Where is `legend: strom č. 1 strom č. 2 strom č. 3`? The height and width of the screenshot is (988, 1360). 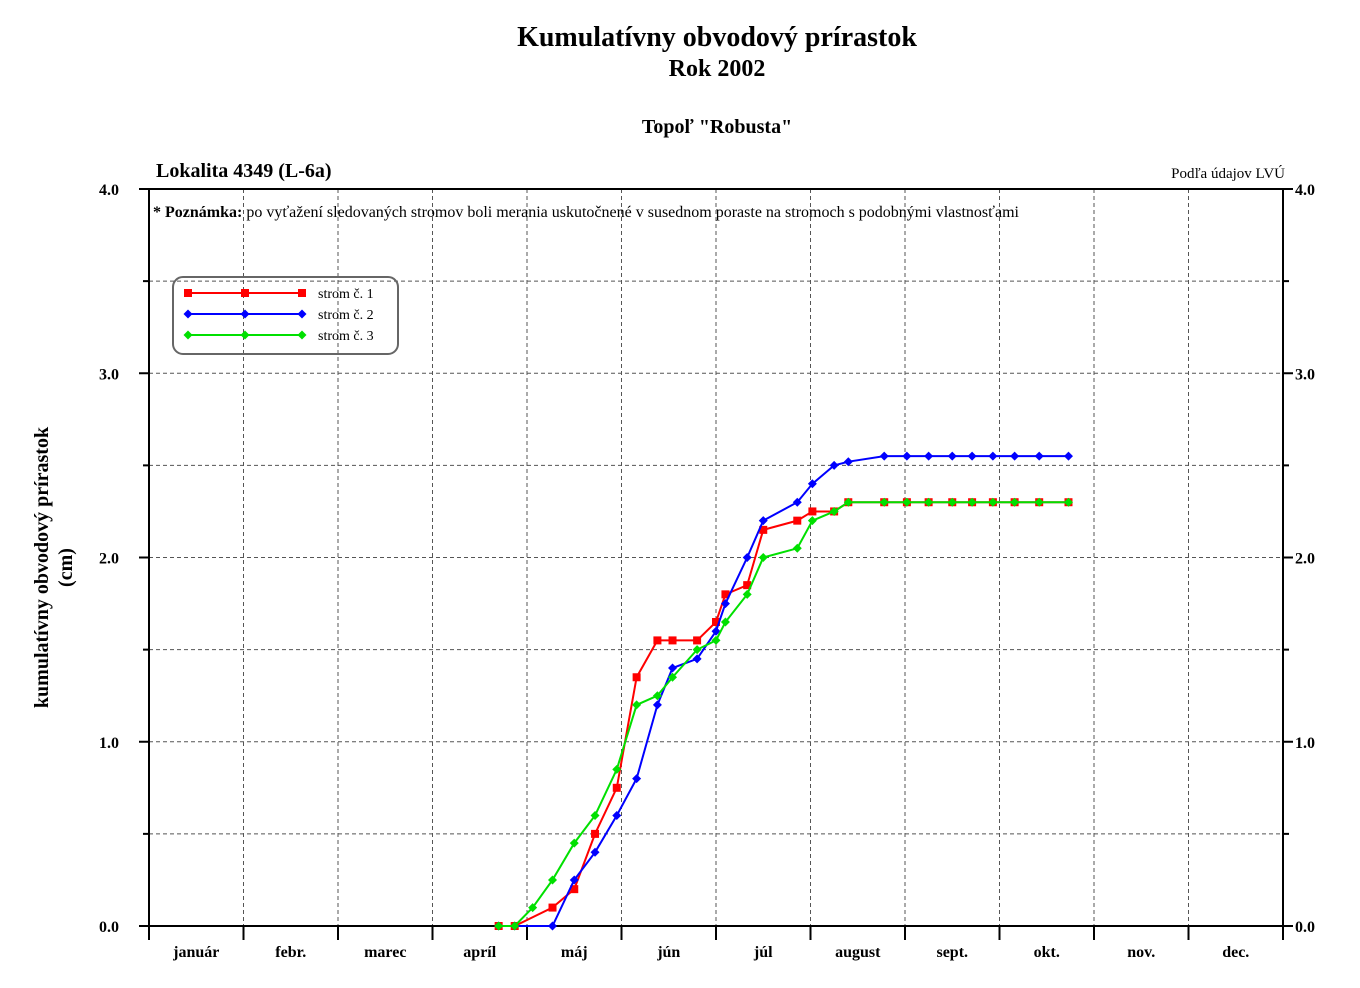
legend: strom č. 1 strom č. 2 strom č. 3 is located at coordinates (285, 315).